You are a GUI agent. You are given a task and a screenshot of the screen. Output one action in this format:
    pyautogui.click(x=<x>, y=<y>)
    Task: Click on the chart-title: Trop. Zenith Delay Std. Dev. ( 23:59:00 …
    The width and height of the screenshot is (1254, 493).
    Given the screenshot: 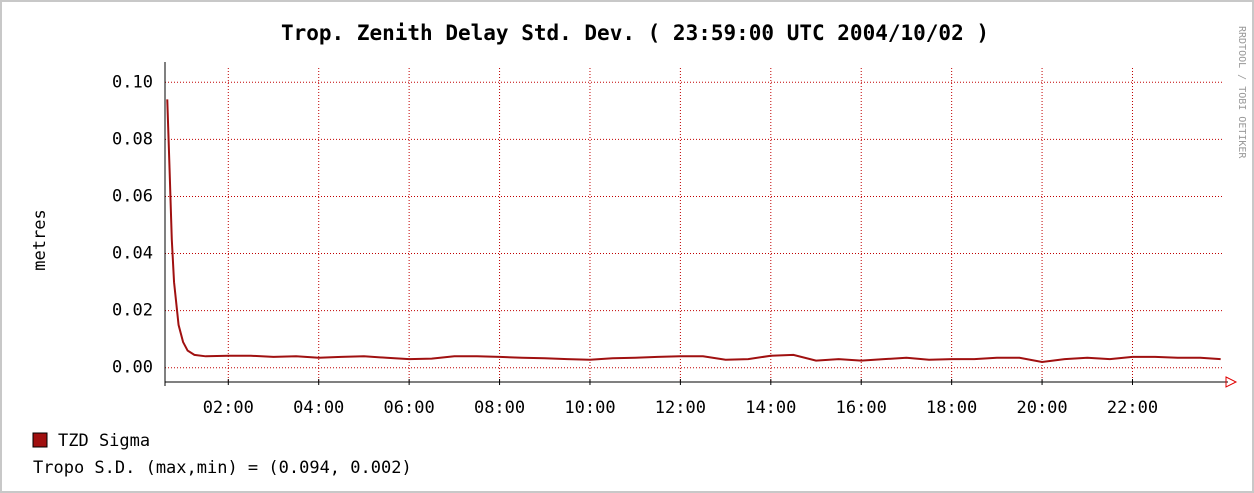 What is the action you would take?
    pyautogui.click(x=635, y=33)
    